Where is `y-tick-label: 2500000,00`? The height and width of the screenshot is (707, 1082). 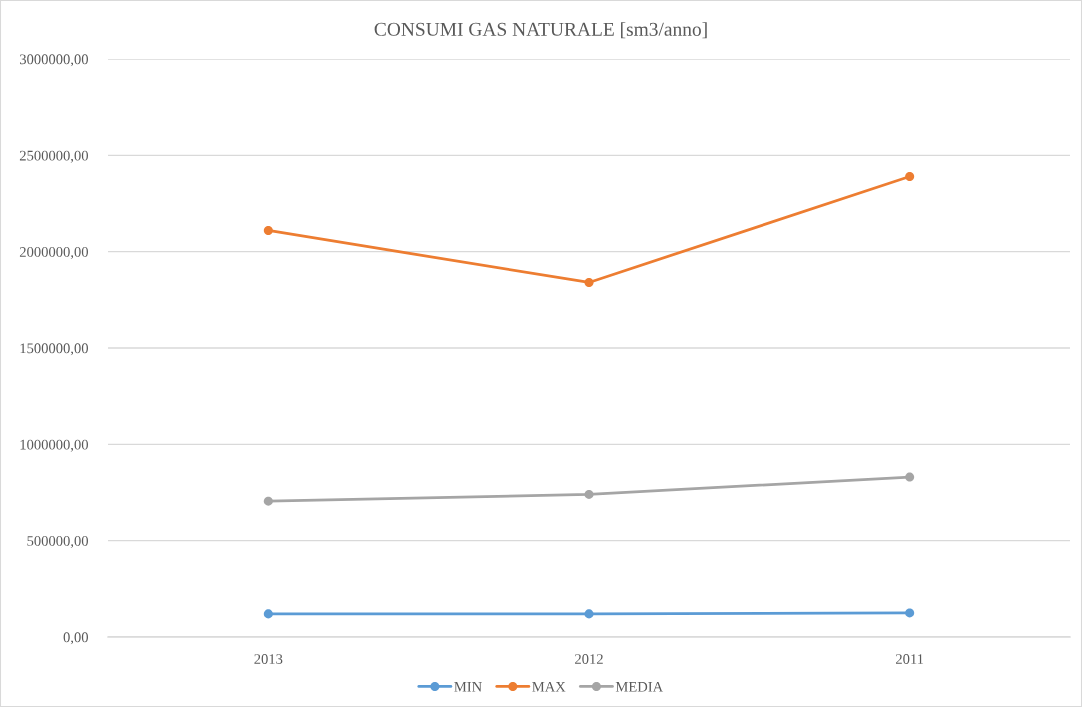
y-tick-label: 2500000,00 is located at coordinates (53, 156).